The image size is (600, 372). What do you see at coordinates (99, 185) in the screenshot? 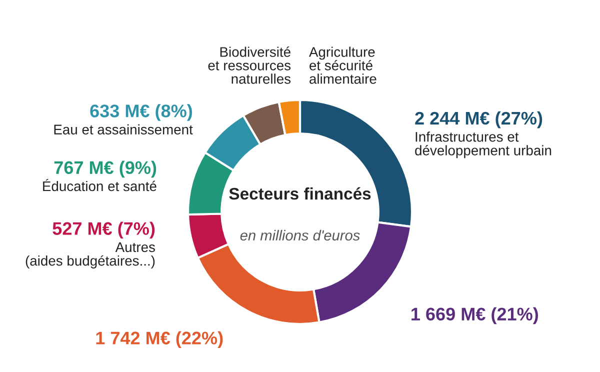
I see `slice-label: Éducation et santé` at bounding box center [99, 185].